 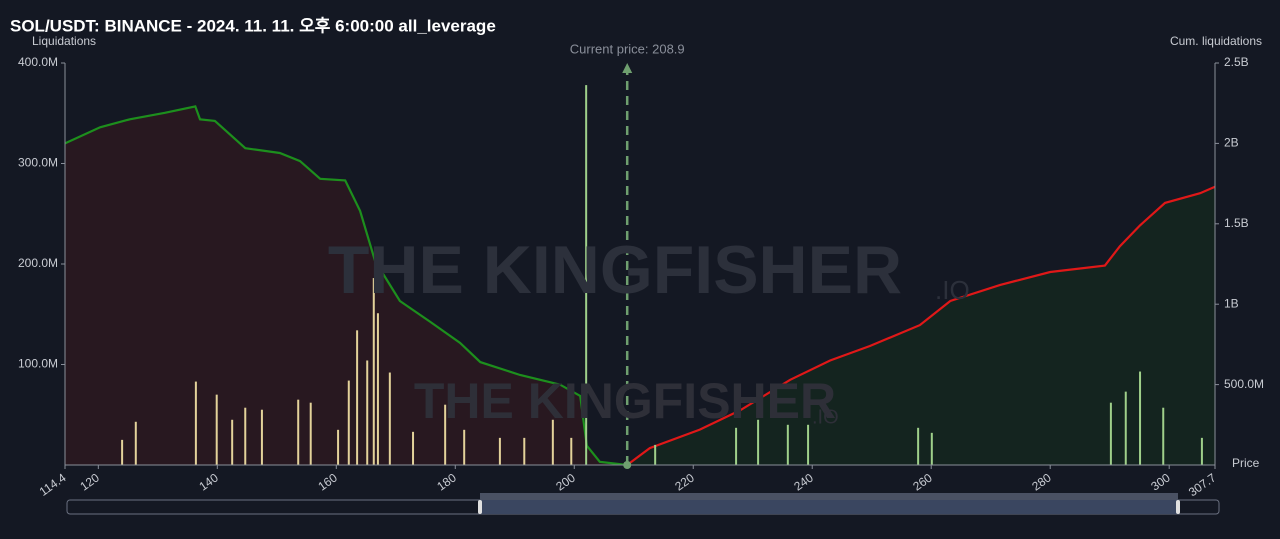 I want to click on y2-tick-label: 2B, so click(x=1231, y=143).